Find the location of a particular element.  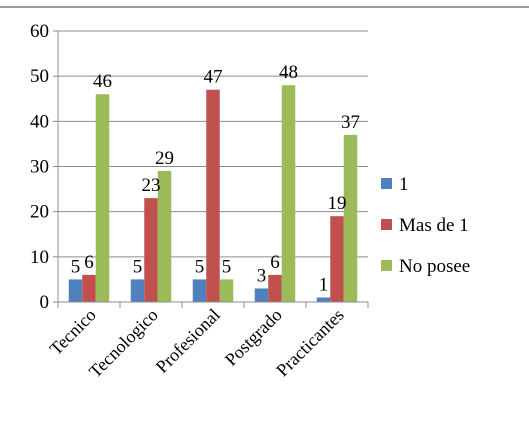

data-label: 23 is located at coordinates (151, 185).